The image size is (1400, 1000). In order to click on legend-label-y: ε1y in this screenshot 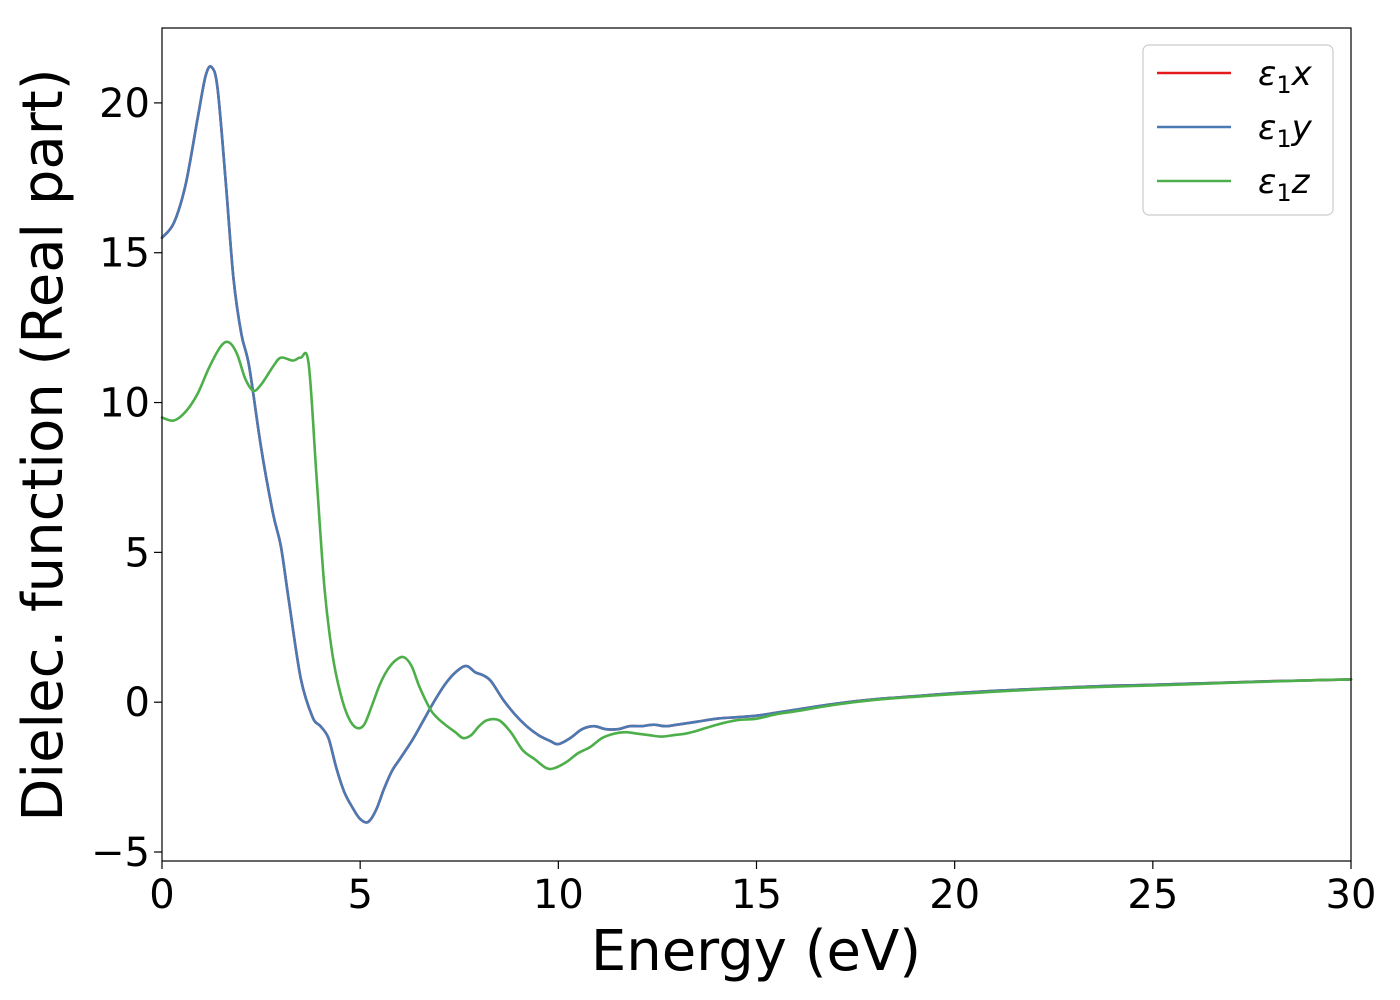, I will do `click(1285, 130)`.